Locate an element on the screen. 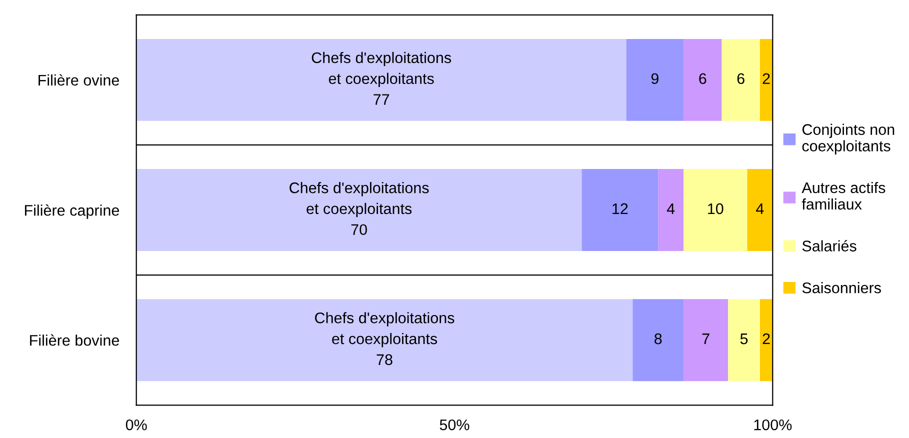  data-label: 7 is located at coordinates (706, 339).